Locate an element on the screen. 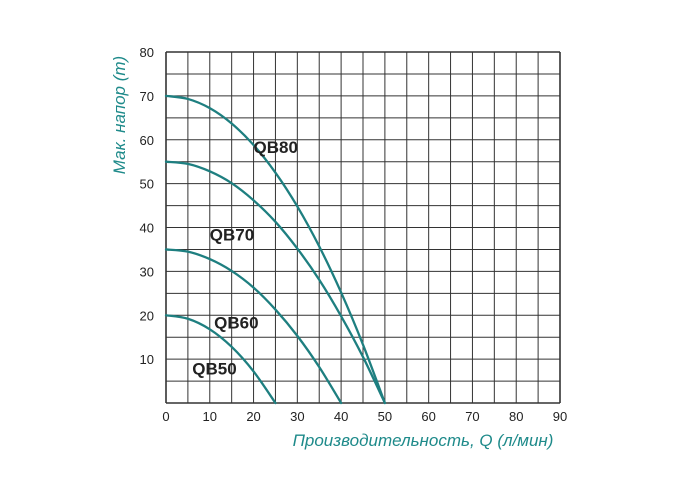 The height and width of the screenshot is (500, 700). y-tick-label: 30 is located at coordinates (147, 271).